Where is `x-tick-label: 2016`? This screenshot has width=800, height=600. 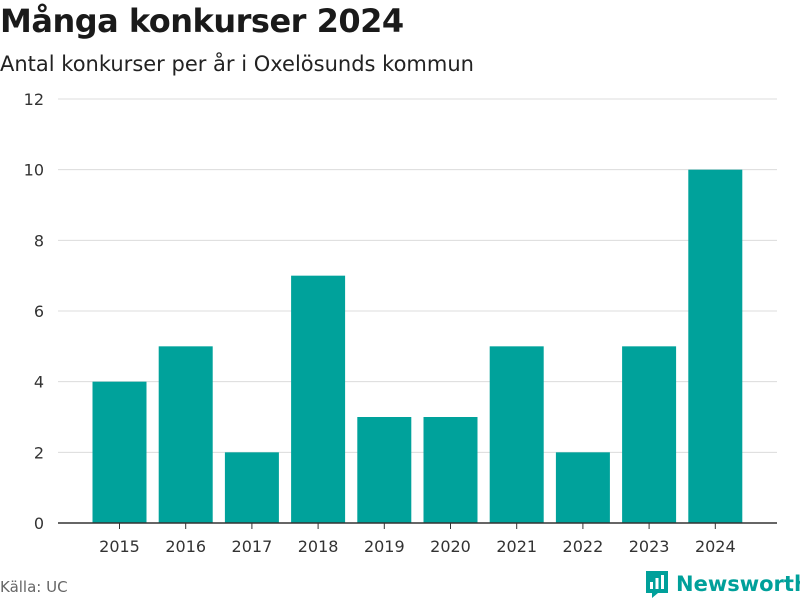 x-tick-label: 2016 is located at coordinates (185, 546).